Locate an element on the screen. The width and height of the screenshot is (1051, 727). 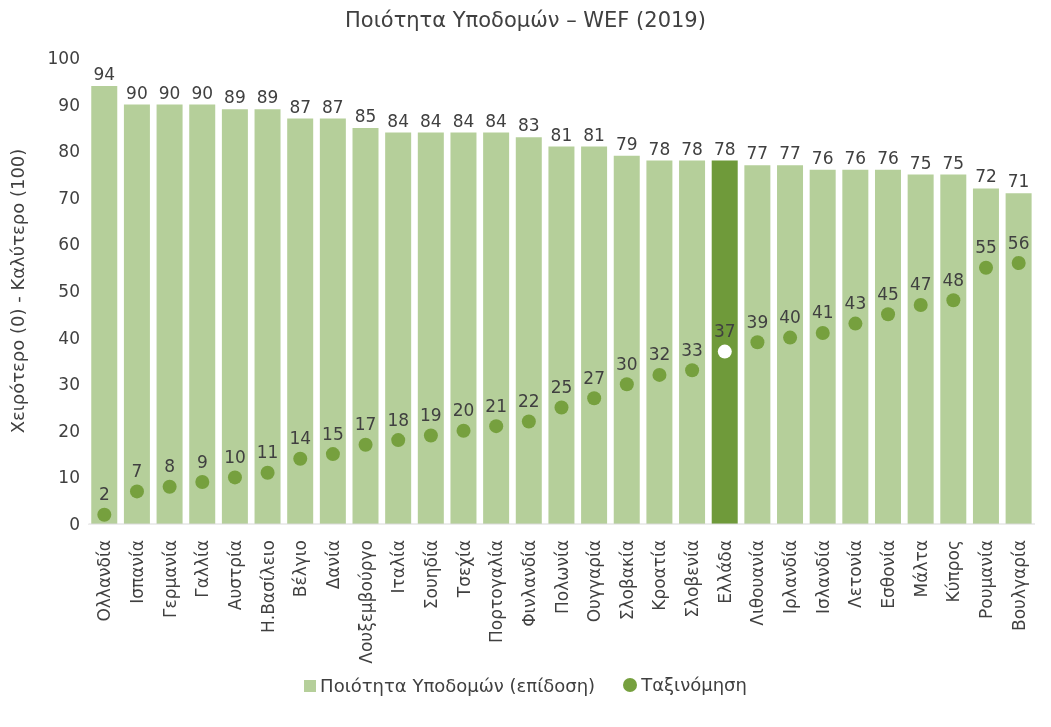
data-label: 27 is located at coordinates (594, 377).